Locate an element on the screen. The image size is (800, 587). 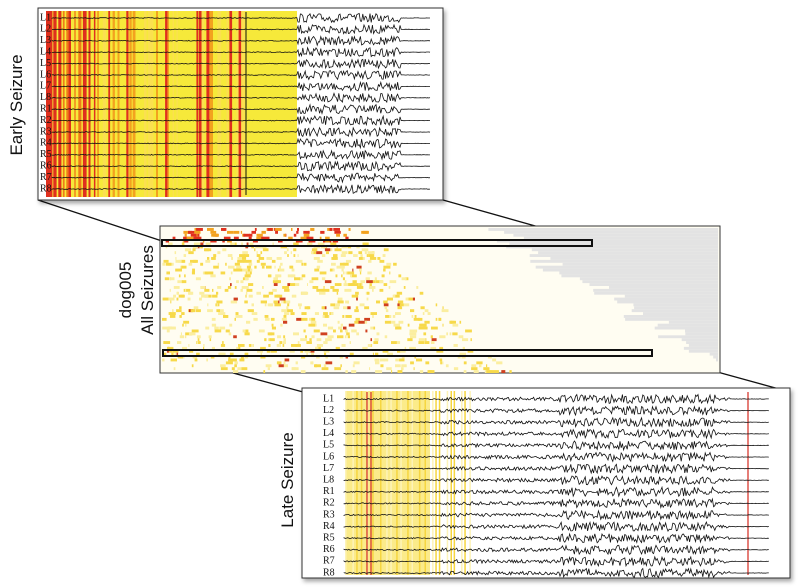
channel-label: L7 is located at coordinates (45, 86).